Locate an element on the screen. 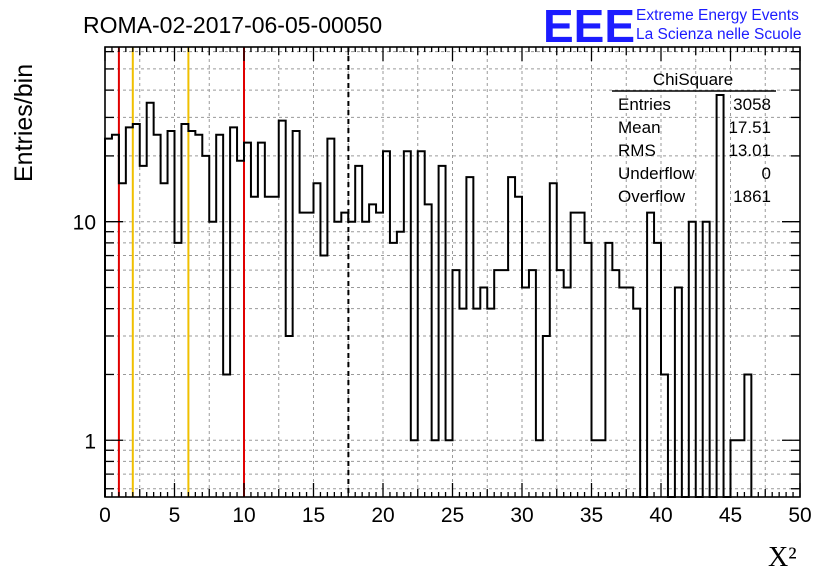 The width and height of the screenshot is (836, 572). y-axis-label: Entries/bin is located at coordinates (24, 123).